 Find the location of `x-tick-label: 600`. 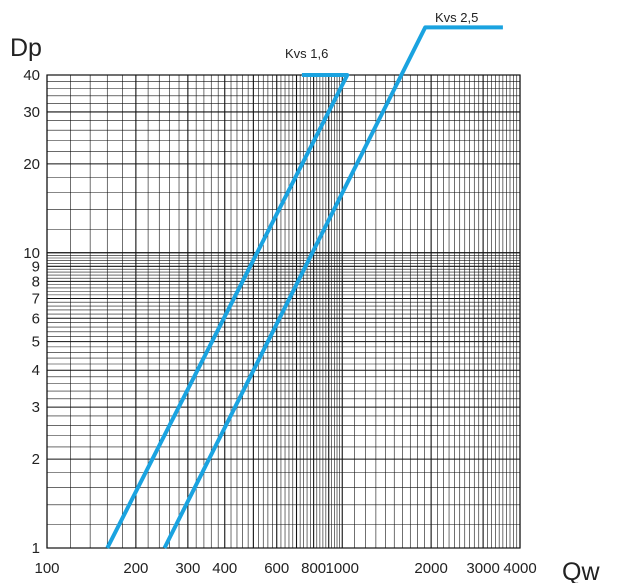

x-tick-label: 600 is located at coordinates (276, 568).